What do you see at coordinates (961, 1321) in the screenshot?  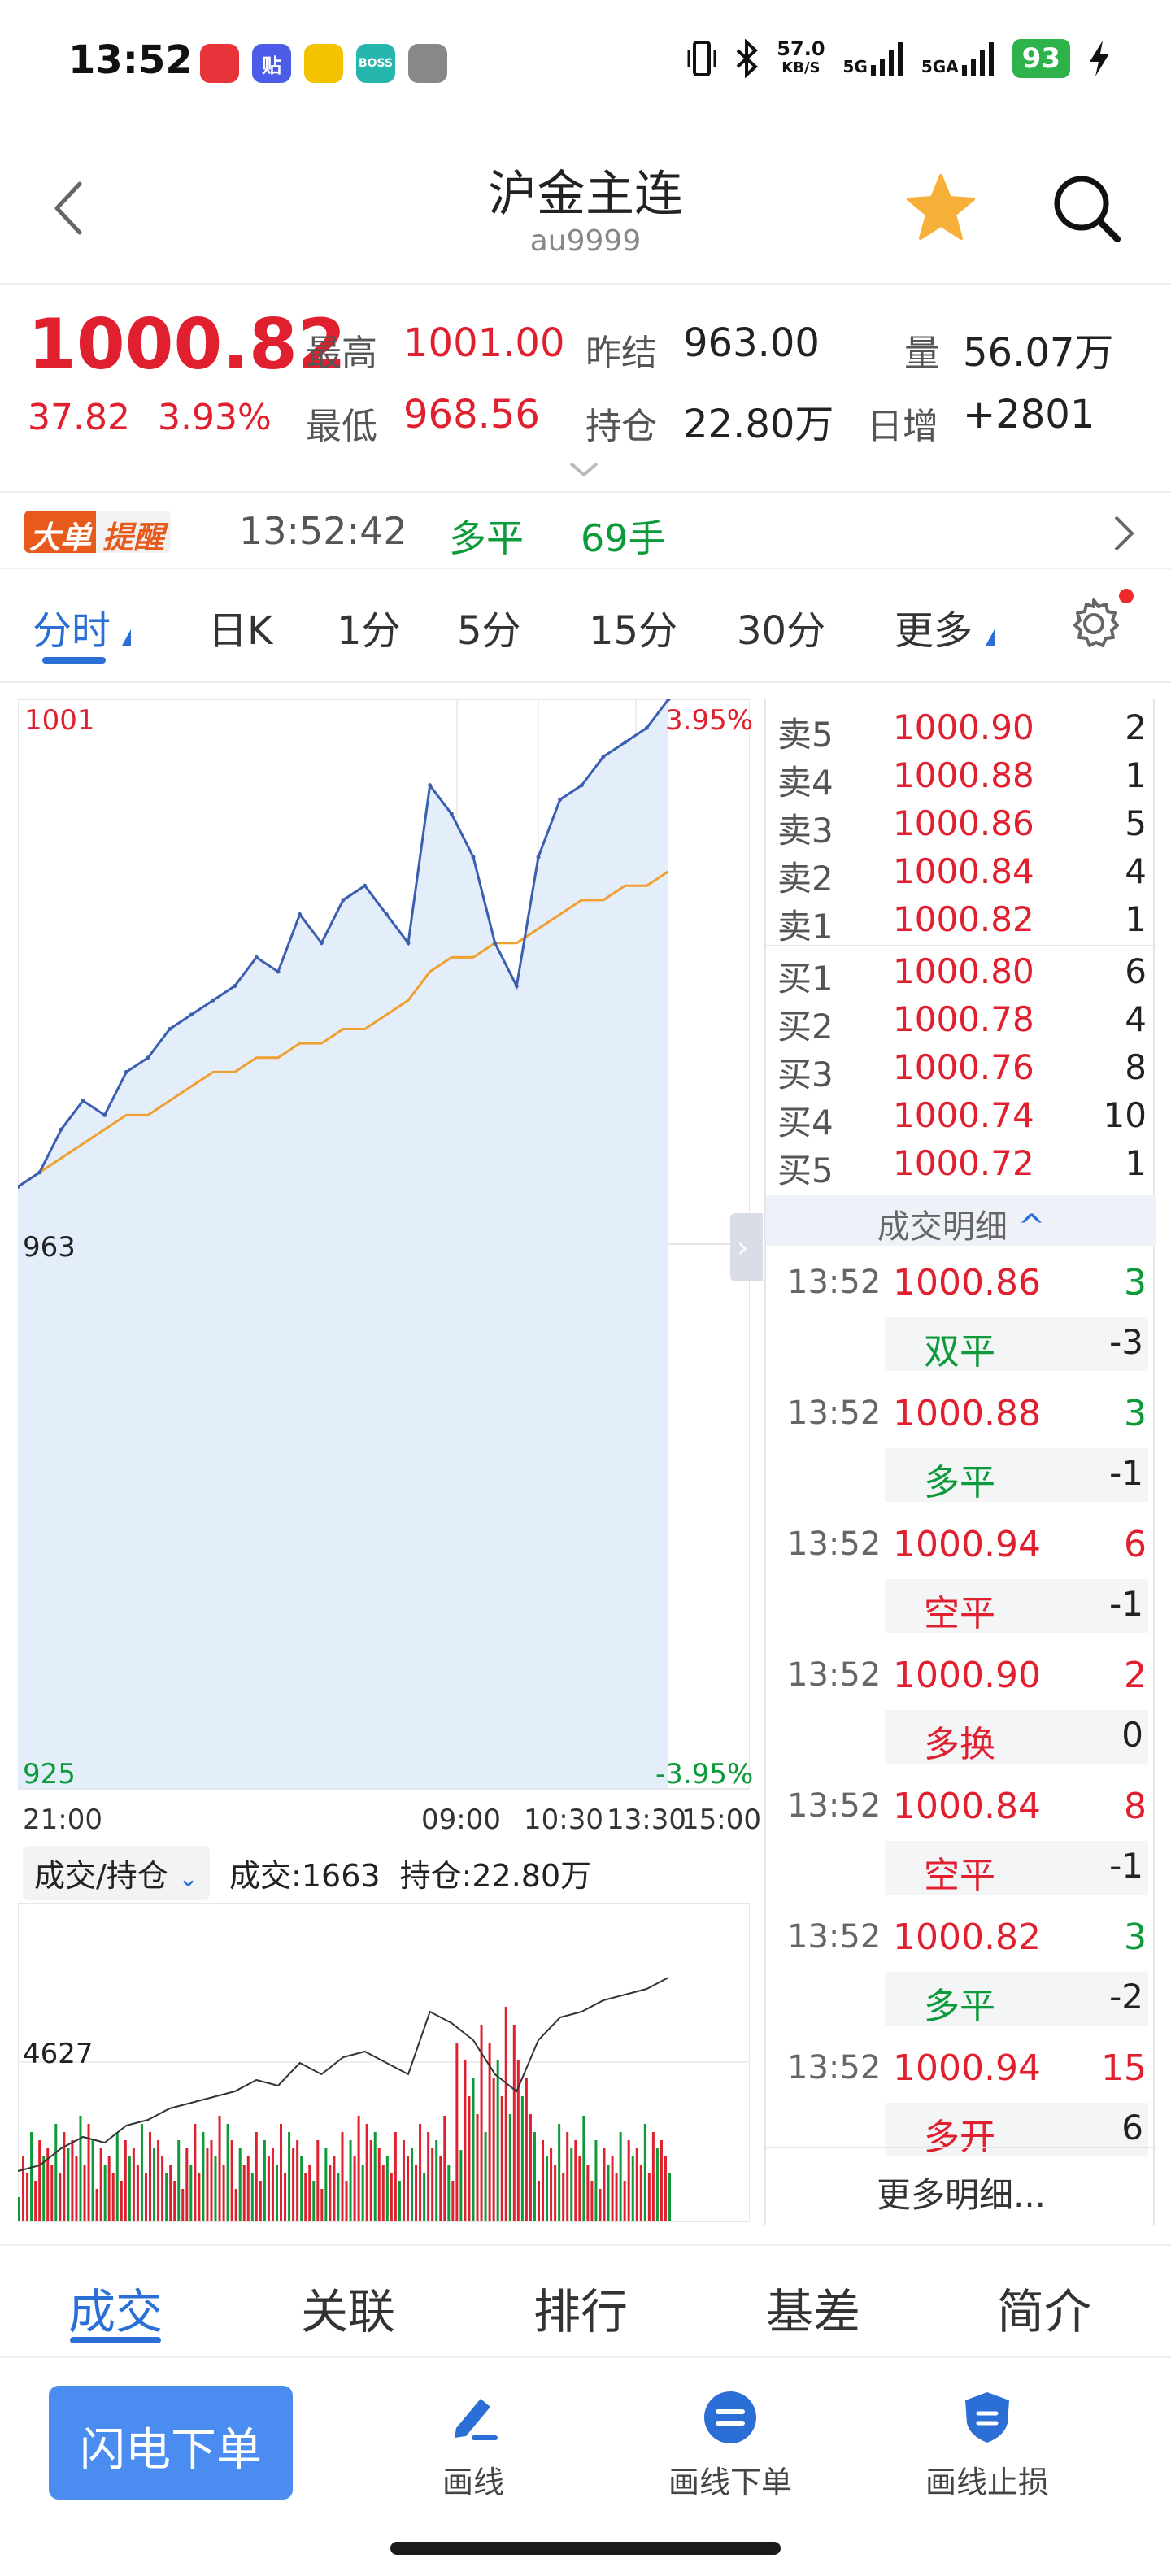 I see `trade-item: 13:52 1000.86 3 双平 -3` at bounding box center [961, 1321].